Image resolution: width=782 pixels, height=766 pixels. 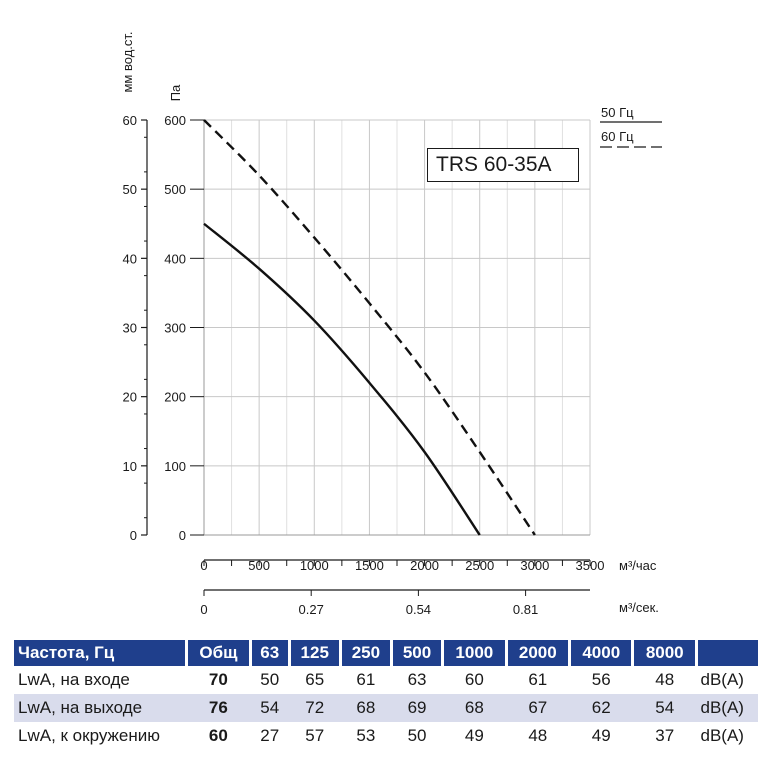 What do you see at coordinates (665, 735) in the screenshot?
I see `cell: 37` at bounding box center [665, 735].